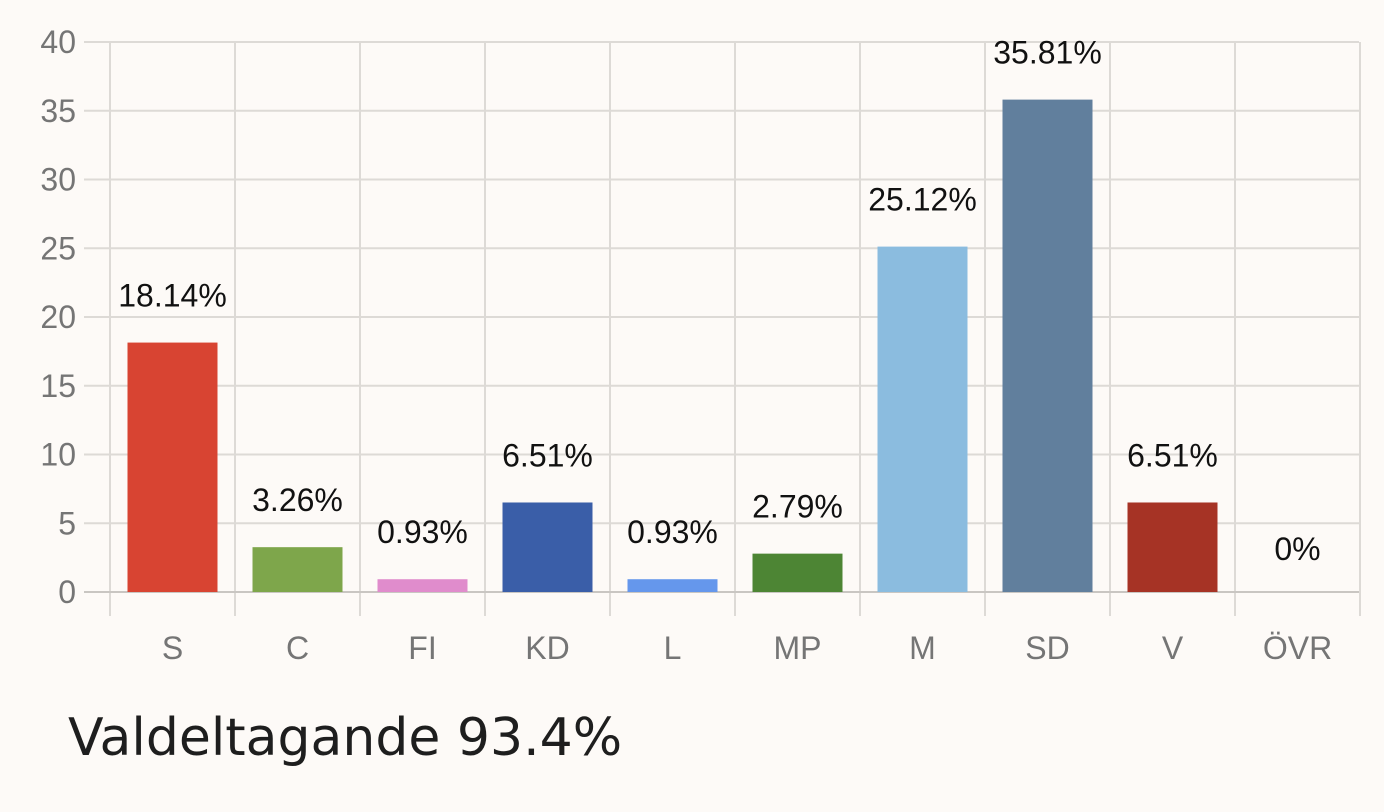 The image size is (1384, 812). Describe the element at coordinates (547, 648) in the screenshot. I see `category-label-kd: KD` at that location.